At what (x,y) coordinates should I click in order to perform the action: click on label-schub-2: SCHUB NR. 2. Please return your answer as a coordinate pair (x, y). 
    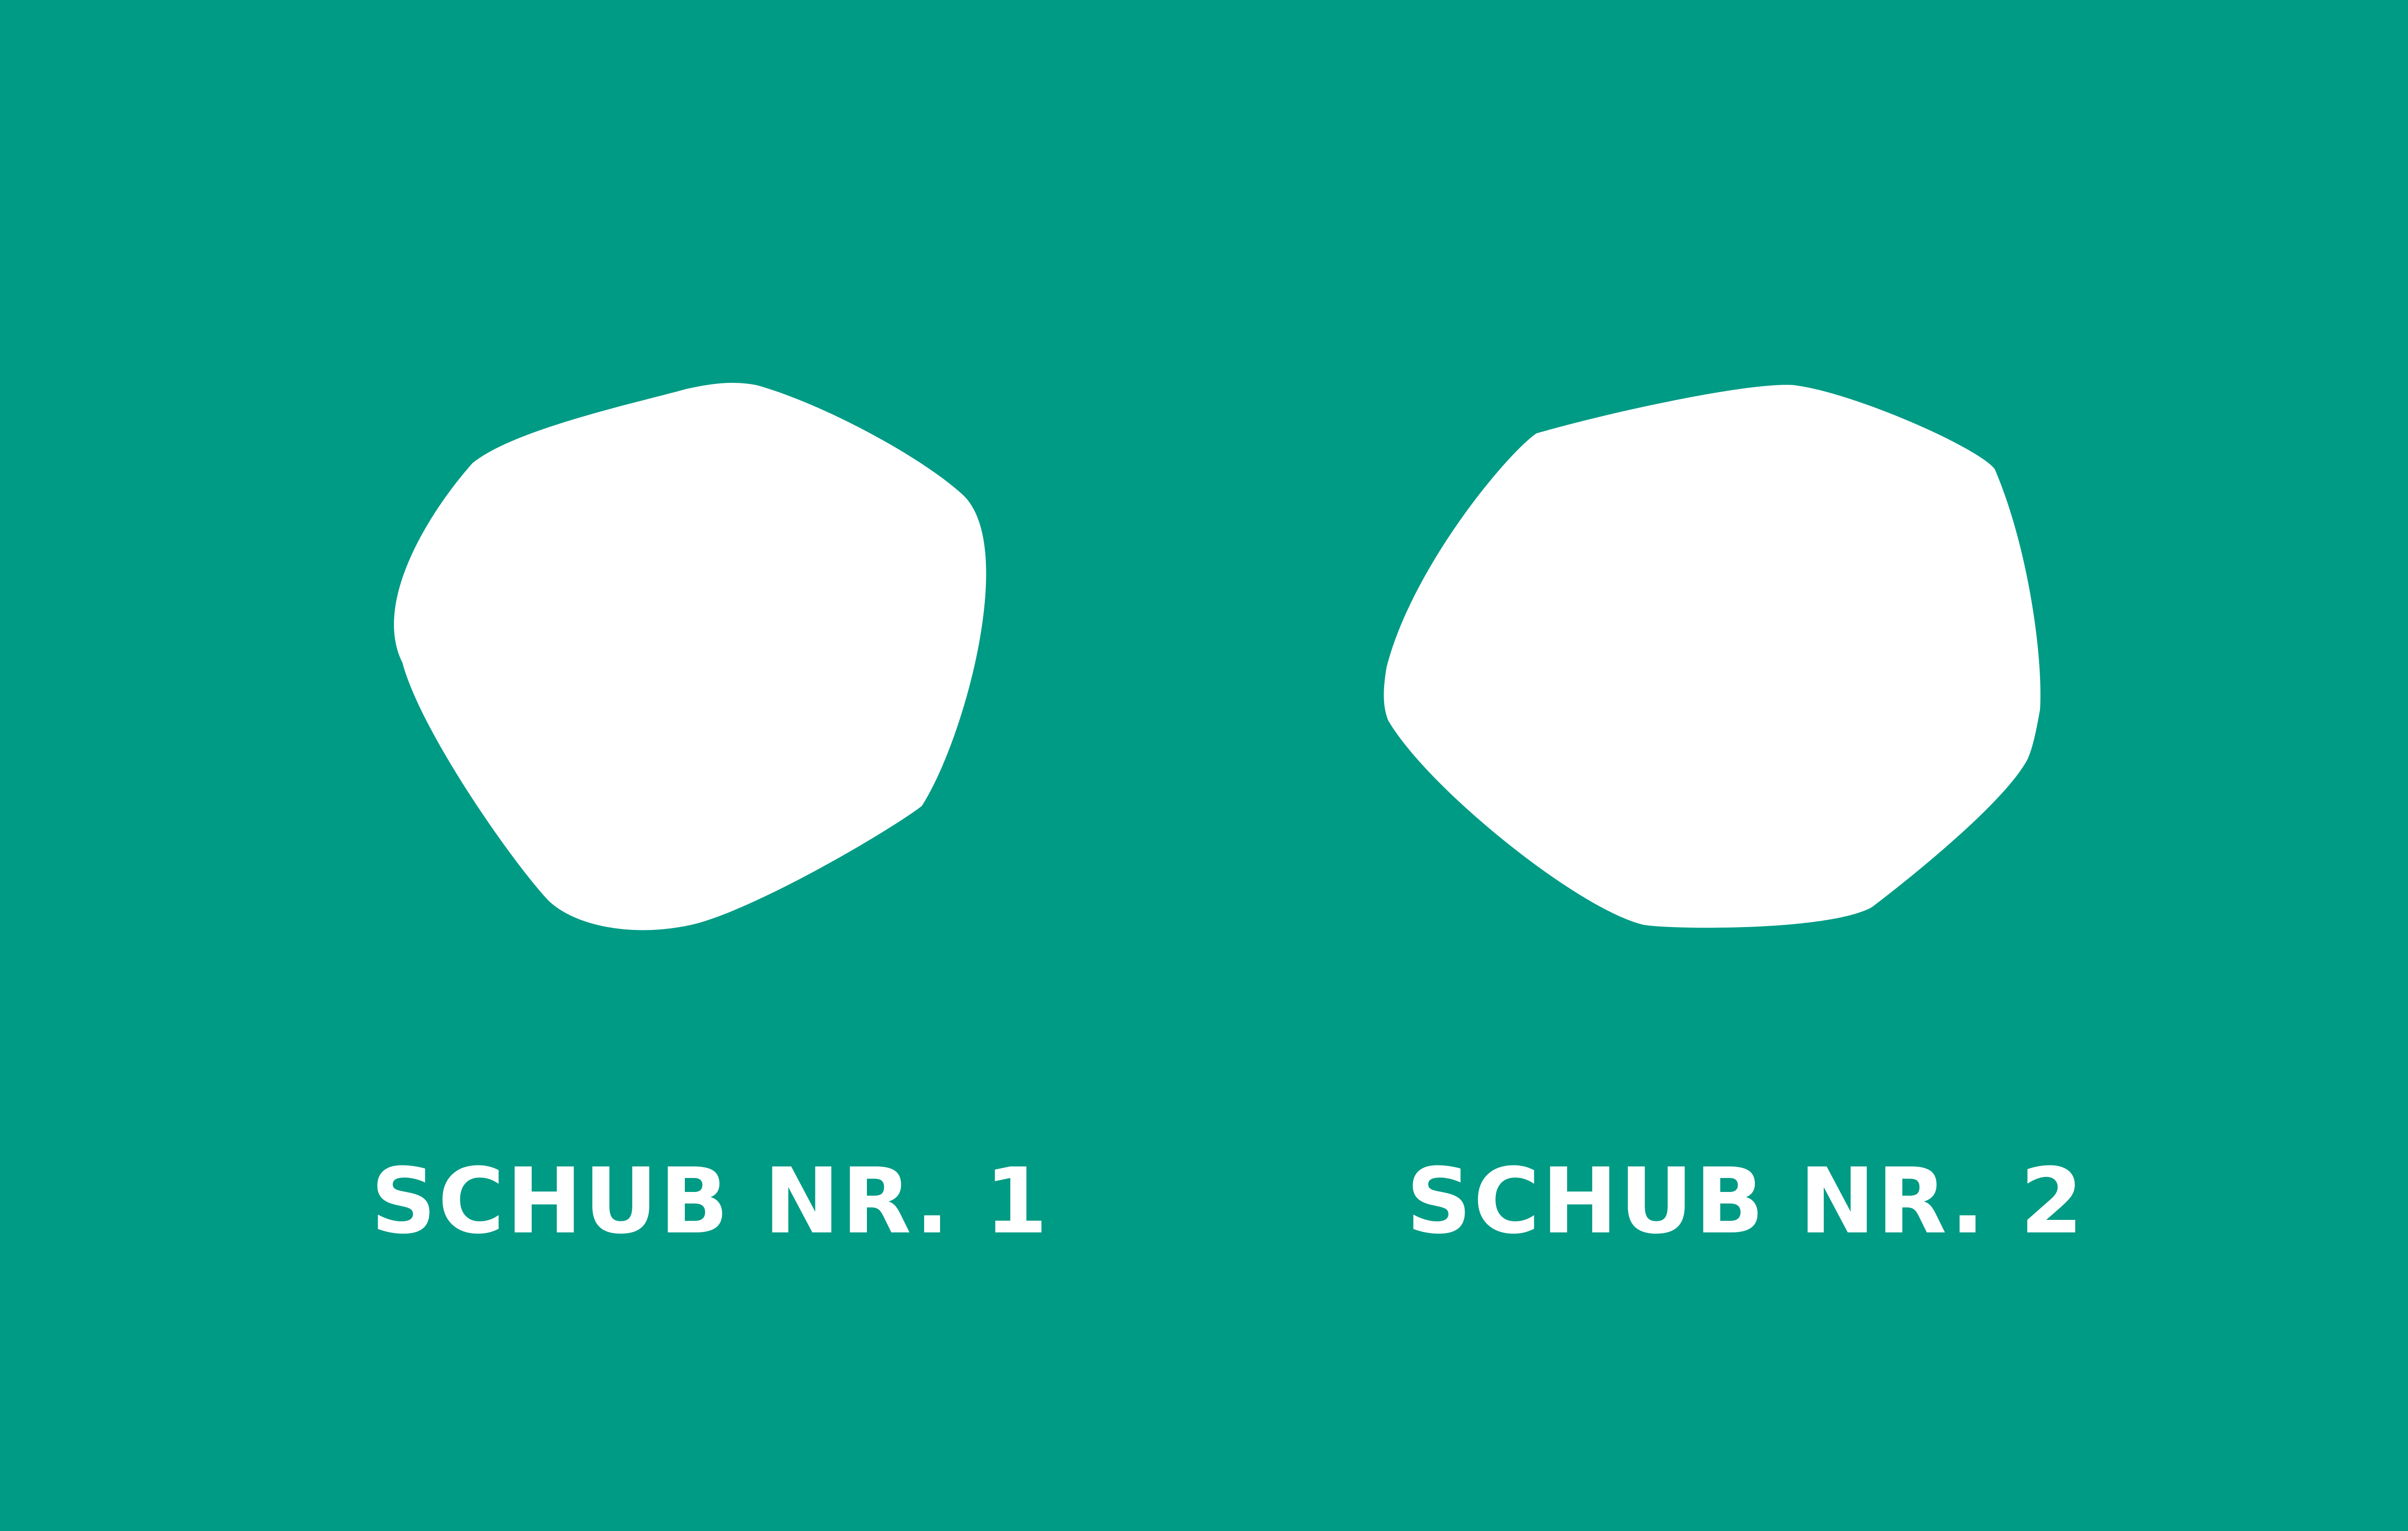
    Looking at the image, I should click on (1745, 1201).